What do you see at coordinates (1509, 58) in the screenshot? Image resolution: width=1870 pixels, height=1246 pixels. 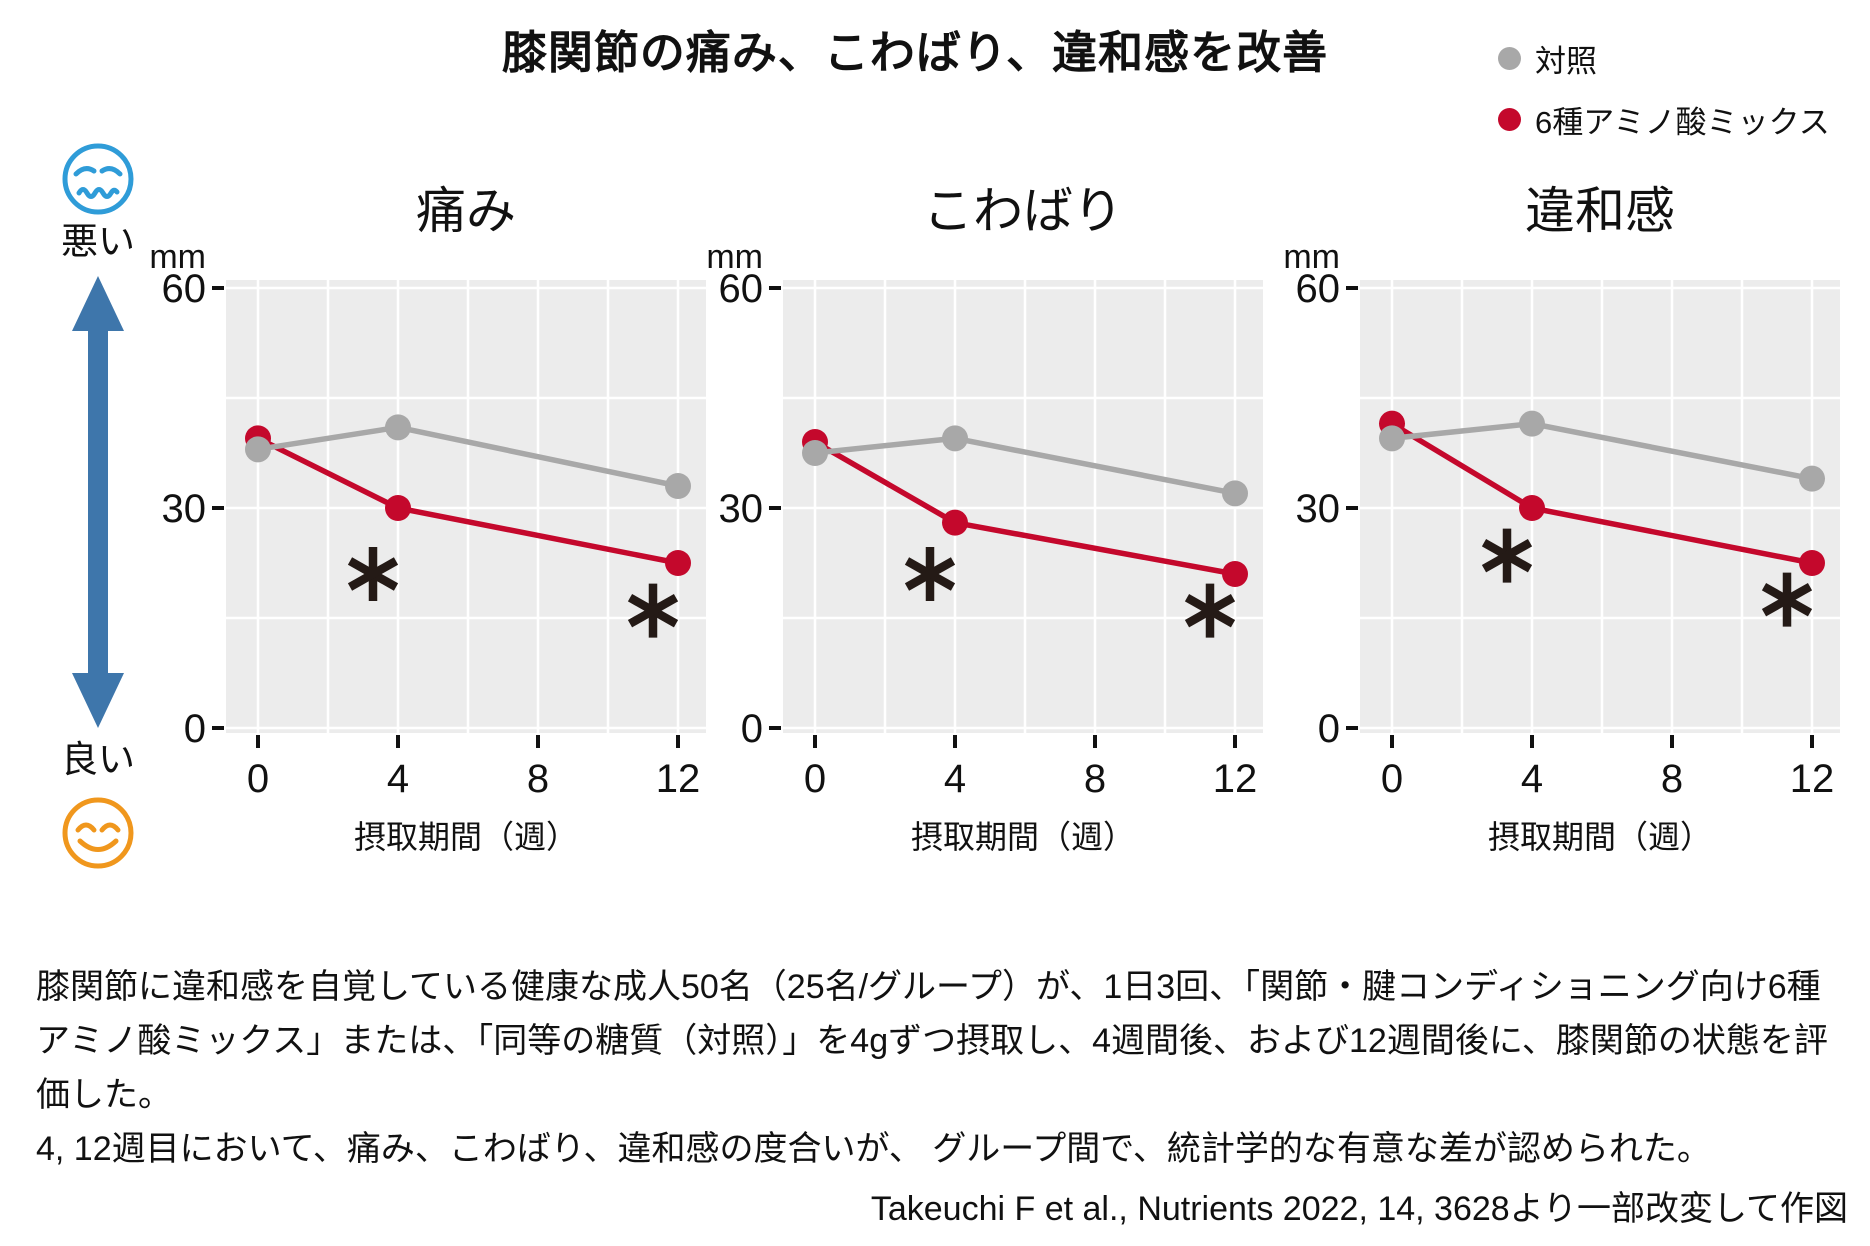 I see `legend-dot-control` at bounding box center [1509, 58].